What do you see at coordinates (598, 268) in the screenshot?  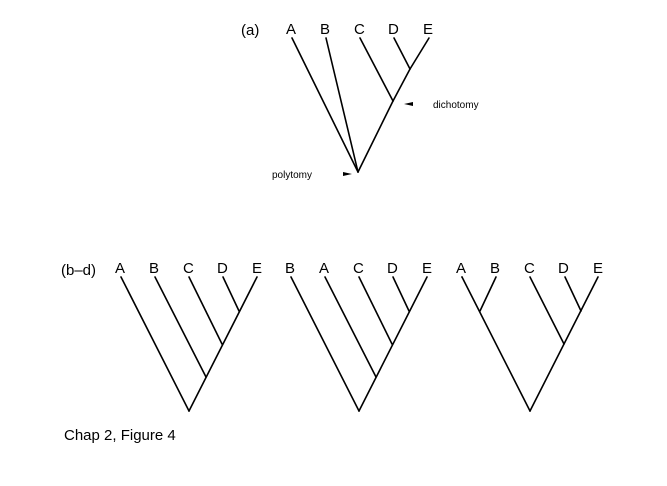 I see `tree-d-taxon-5: E` at bounding box center [598, 268].